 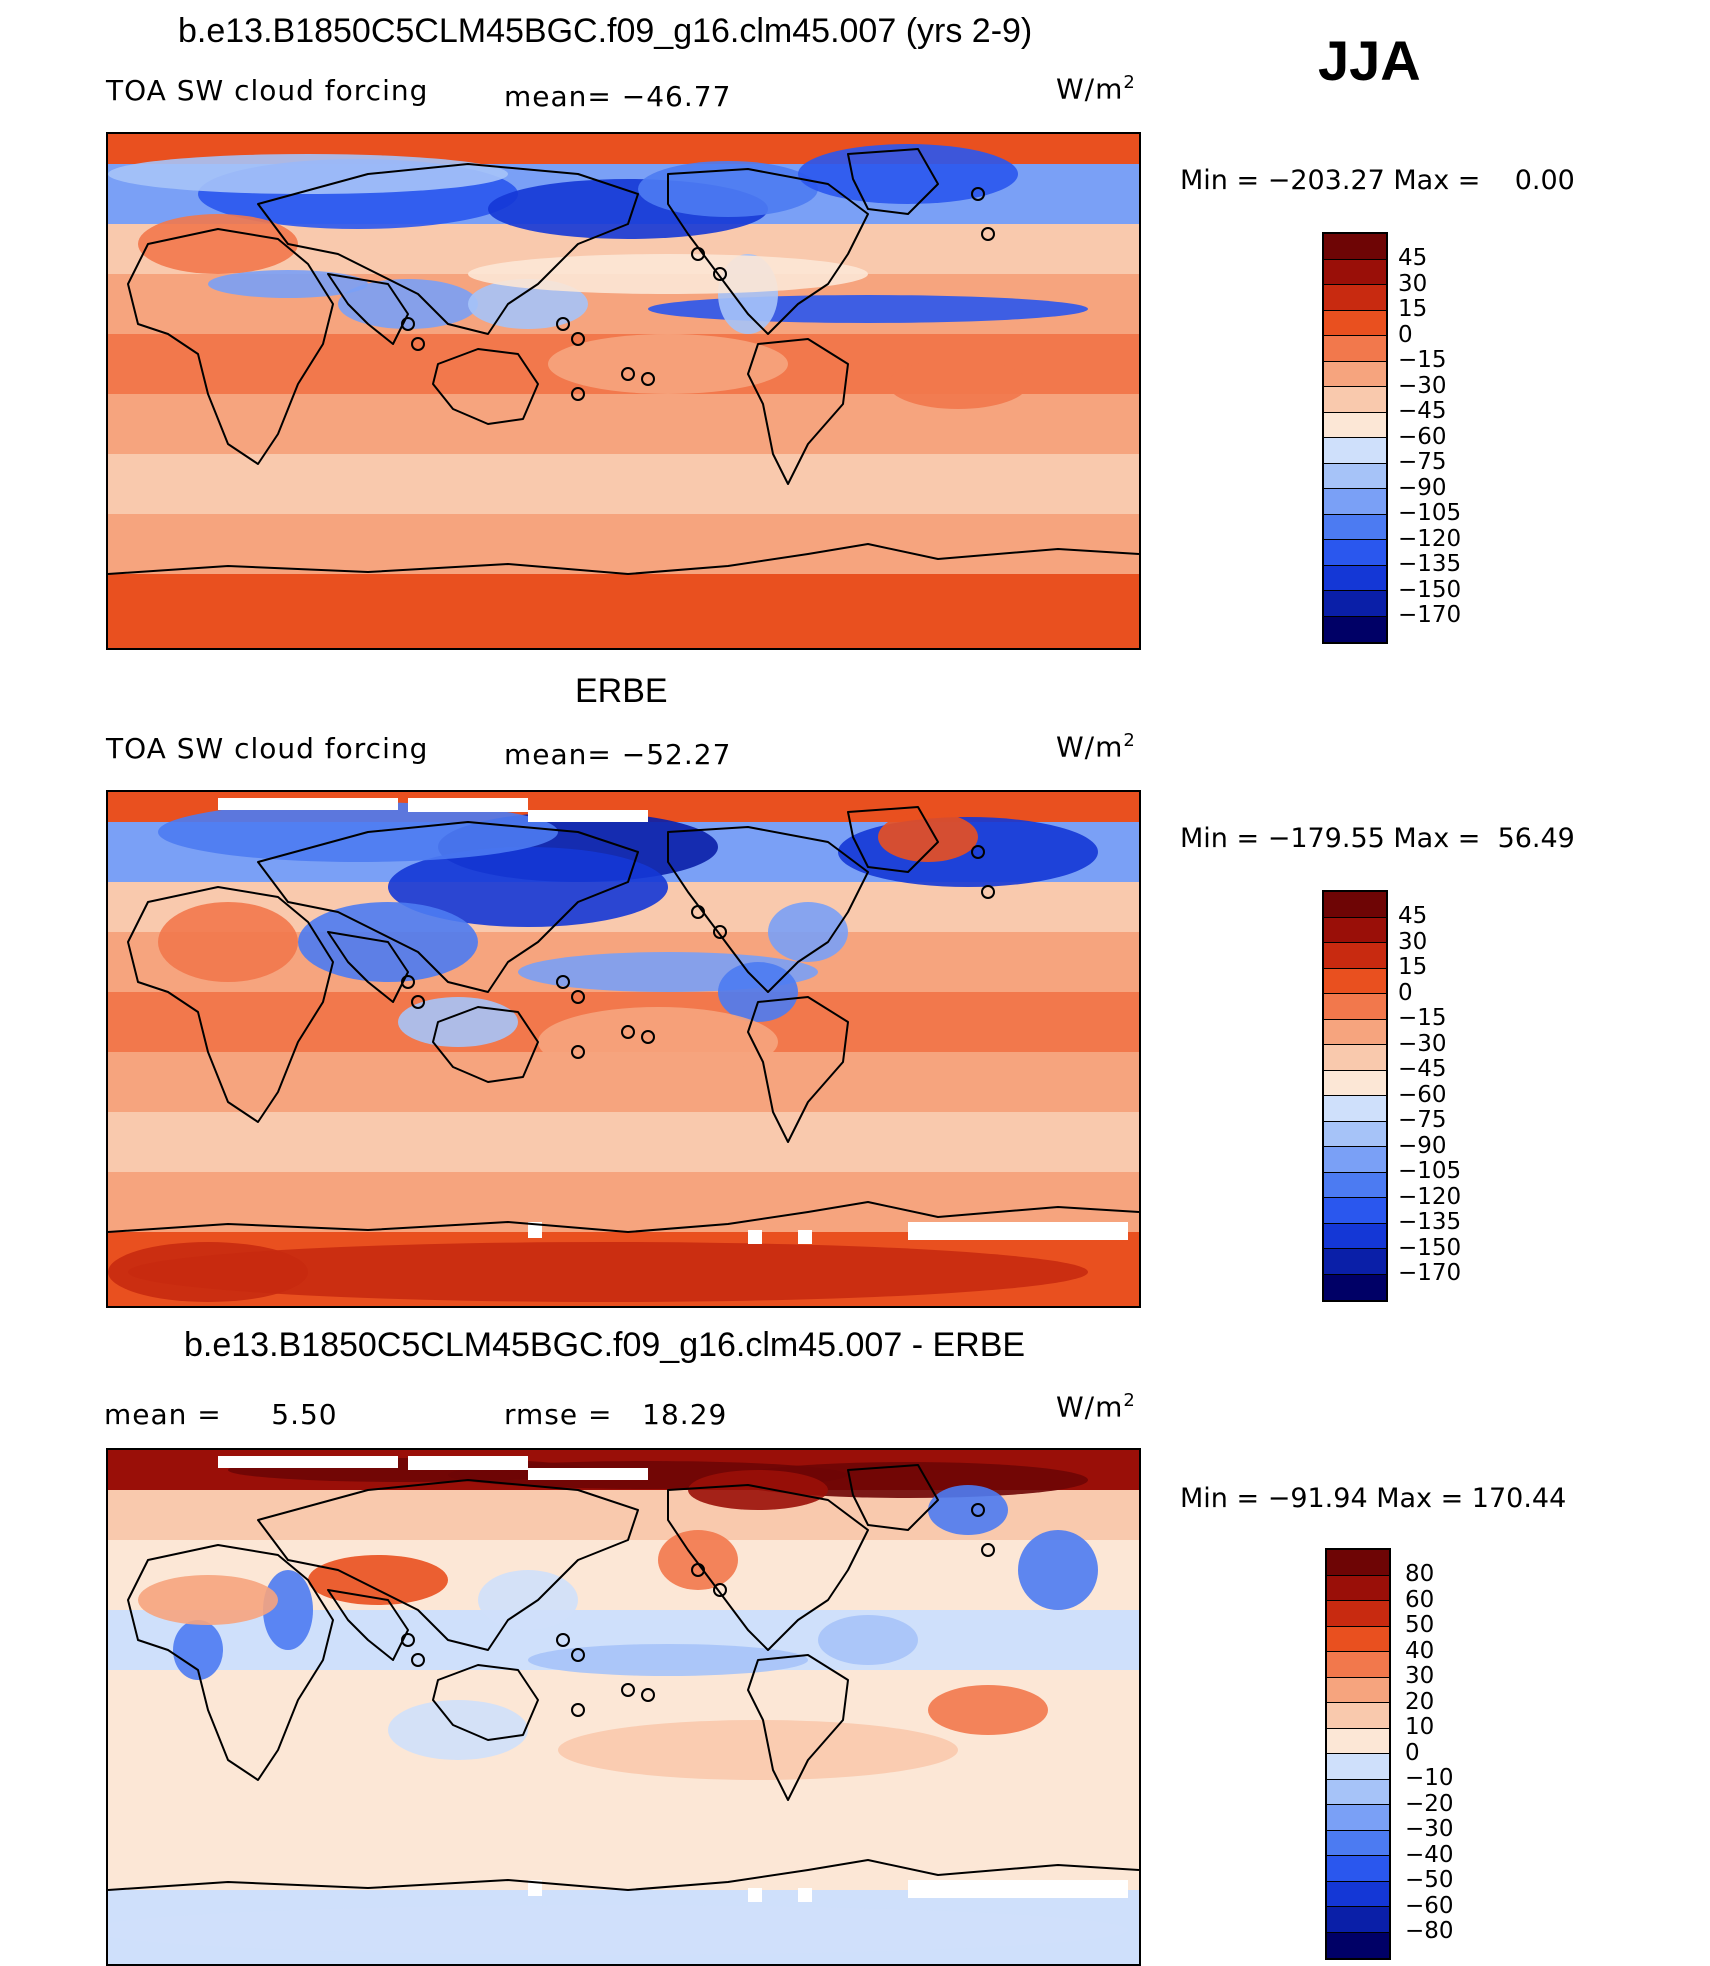 I want to click on colorbar-tick-label: −75, so click(x=1422, y=462).